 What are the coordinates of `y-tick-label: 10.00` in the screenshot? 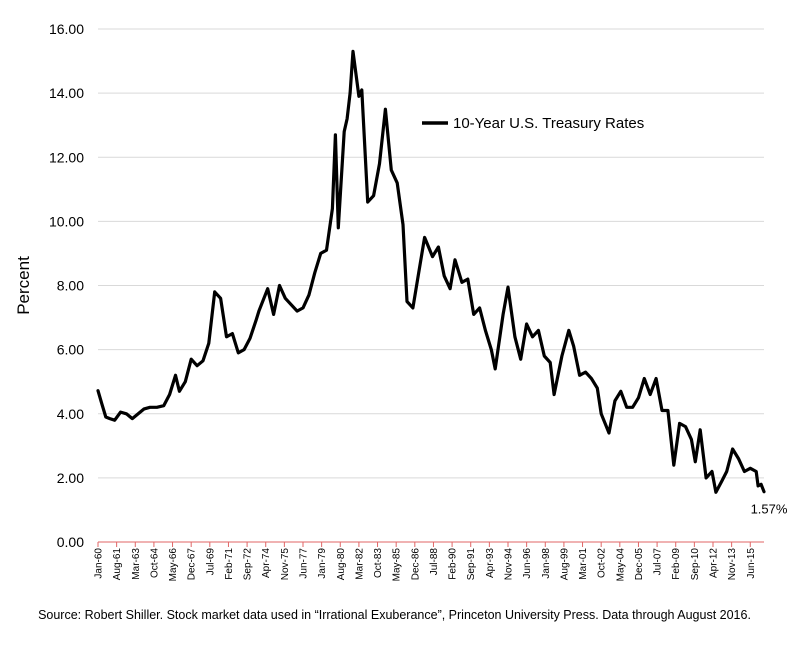 It's located at (66, 221).